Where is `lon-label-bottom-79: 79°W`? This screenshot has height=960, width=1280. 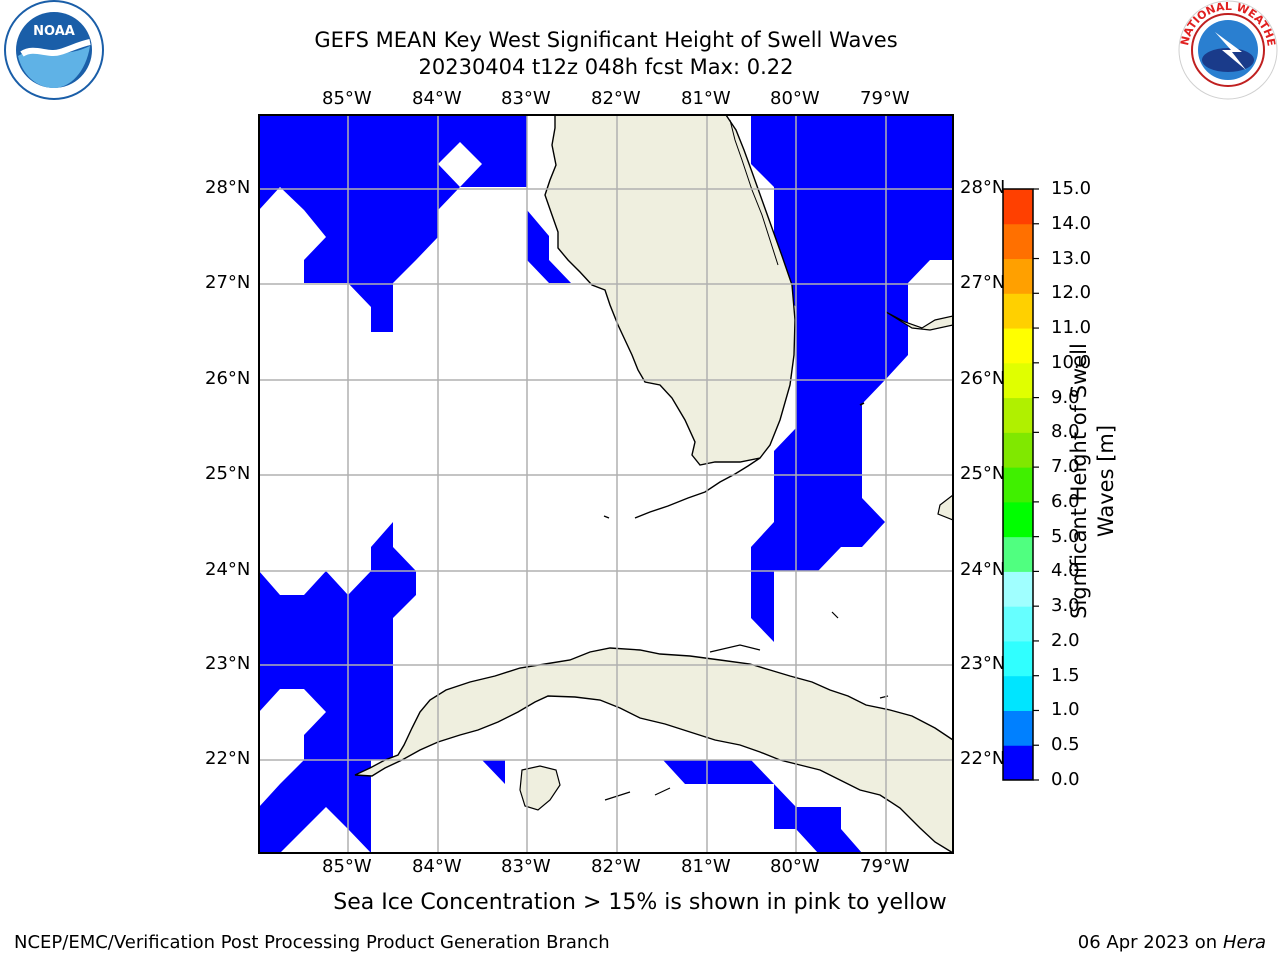 lon-label-bottom-79: 79°W is located at coordinates (885, 866).